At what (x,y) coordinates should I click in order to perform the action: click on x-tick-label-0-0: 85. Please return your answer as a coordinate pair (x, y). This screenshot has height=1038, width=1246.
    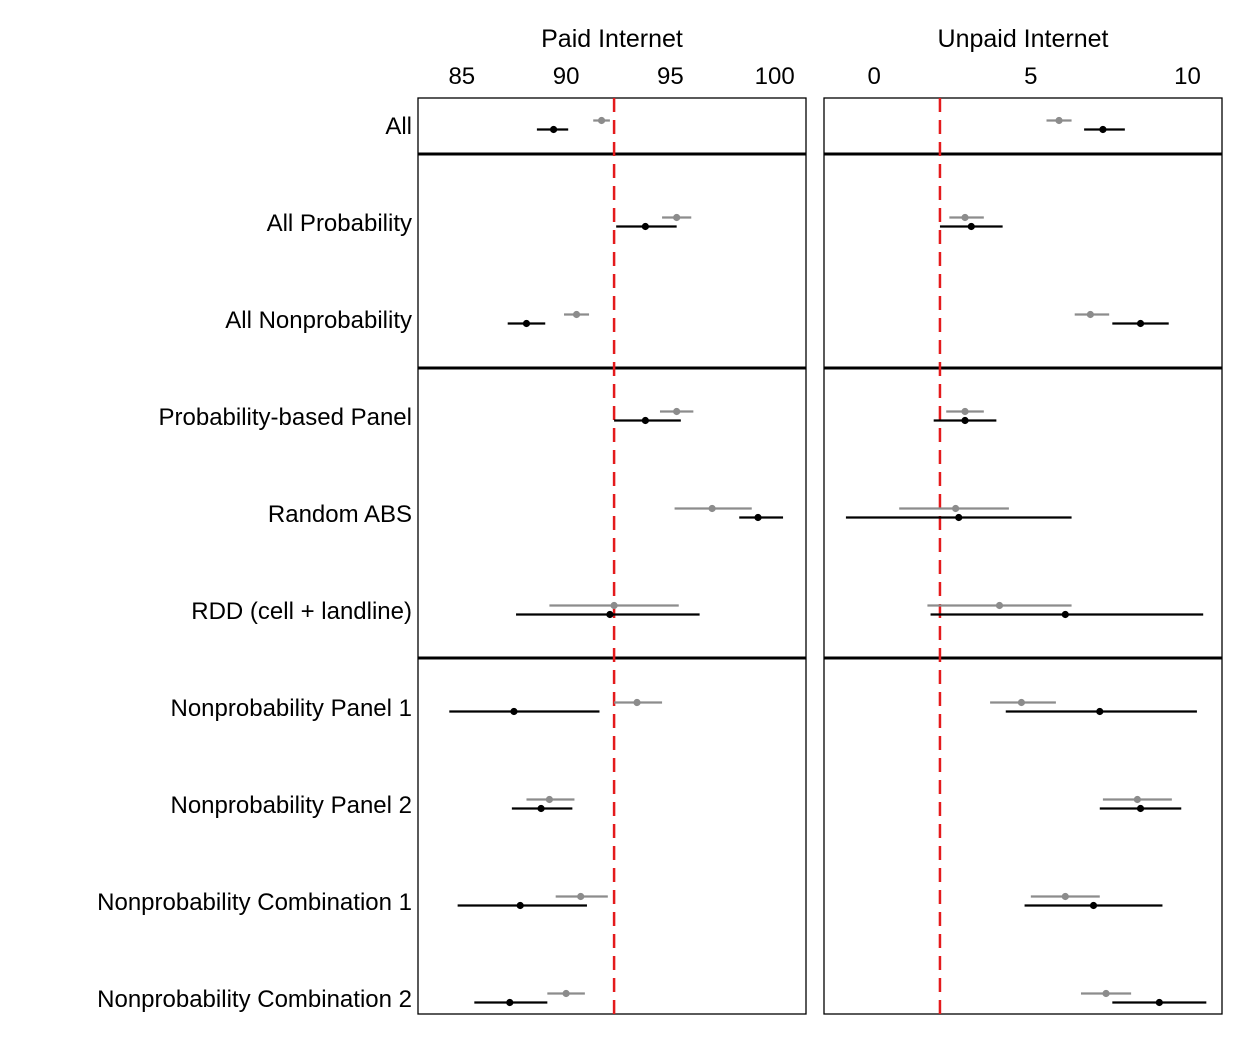
    Looking at the image, I should click on (461, 76).